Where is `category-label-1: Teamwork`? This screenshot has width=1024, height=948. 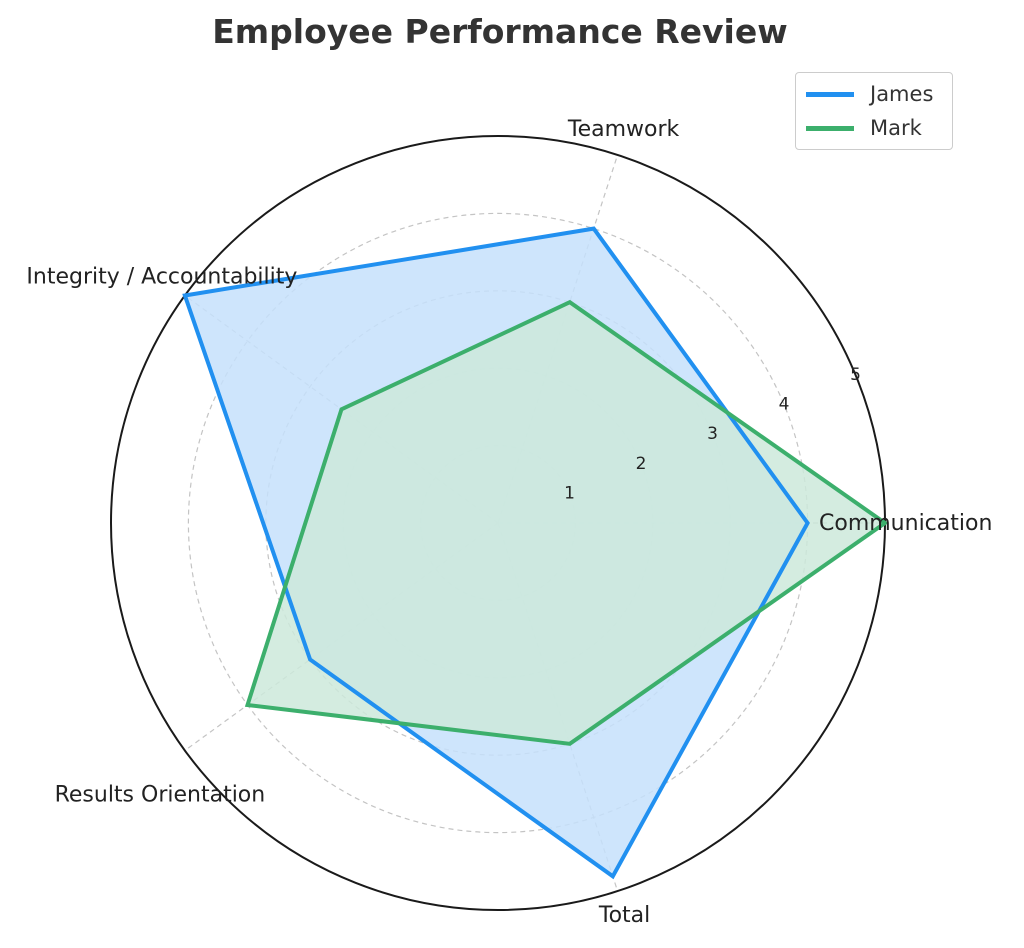
category-label-1: Teamwork is located at coordinates (623, 129).